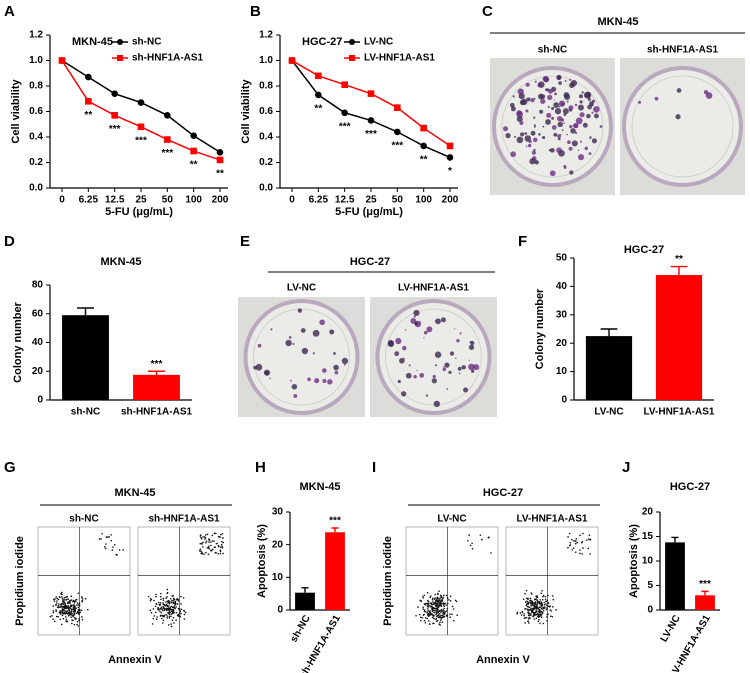  Describe the element at coordinates (38, 285) in the screenshot. I see `y-tick-label: 80` at that location.